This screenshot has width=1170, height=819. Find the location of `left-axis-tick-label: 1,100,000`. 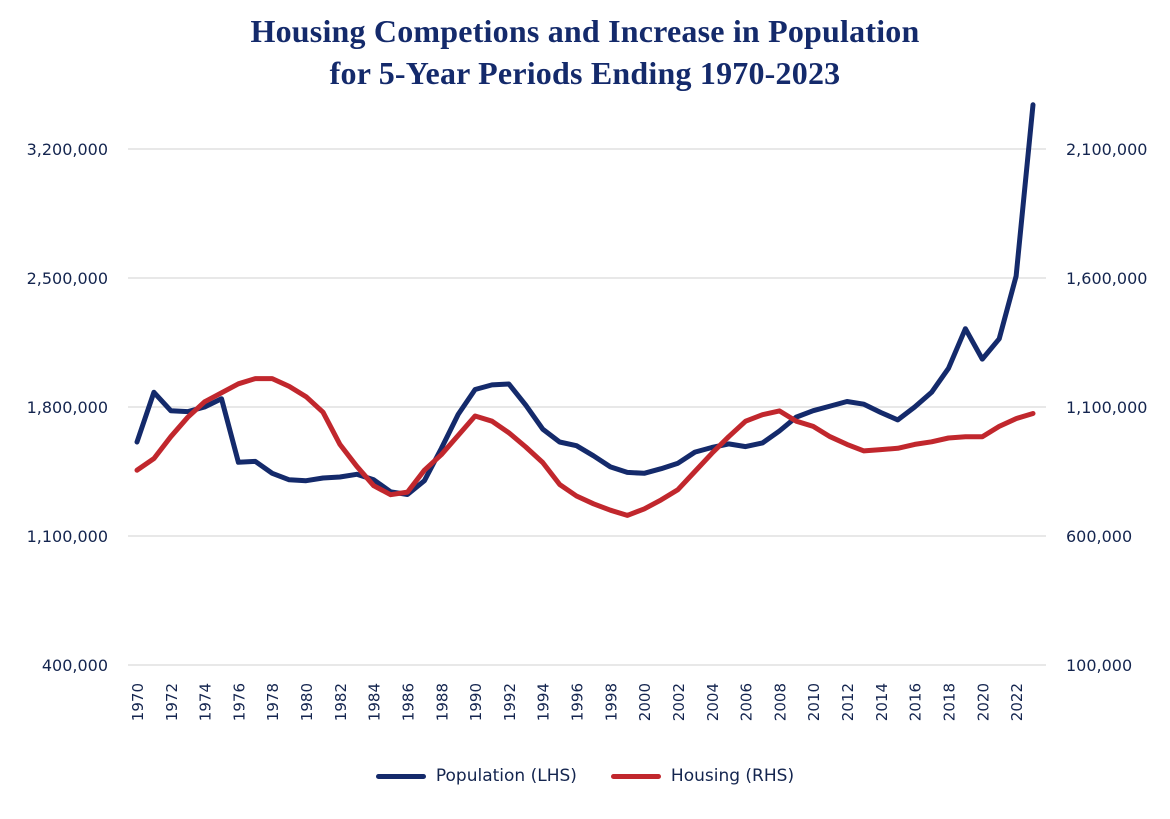

left-axis-tick-label: 1,100,000 is located at coordinates (67, 536).